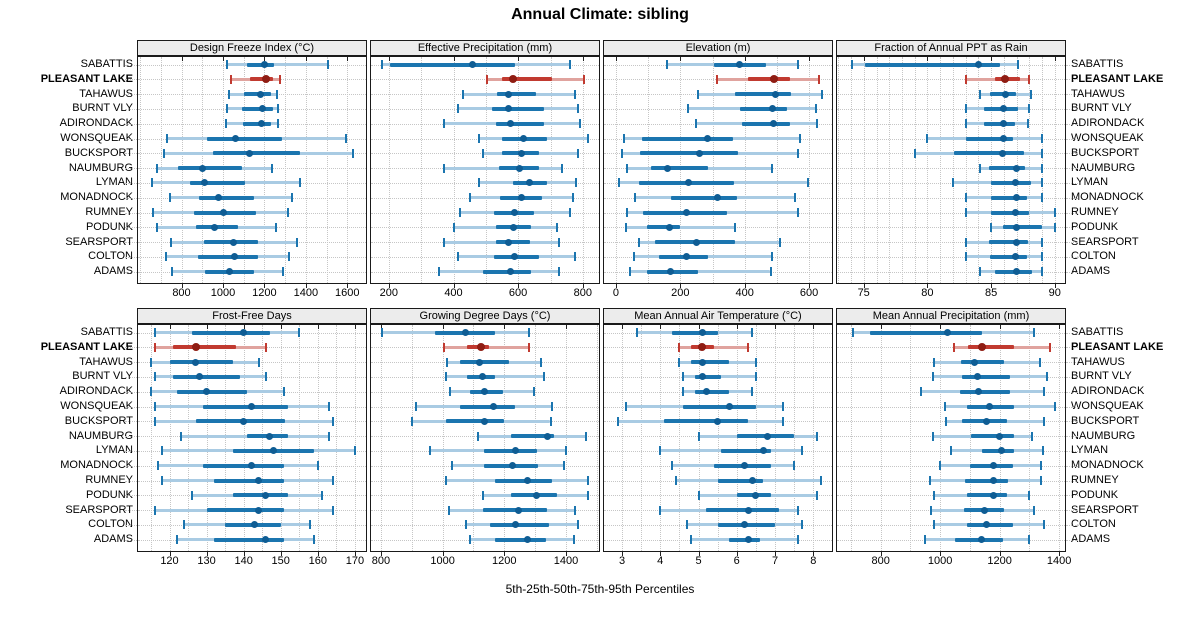  I want to click on axis-tick-label: 1000, so click(940, 561).